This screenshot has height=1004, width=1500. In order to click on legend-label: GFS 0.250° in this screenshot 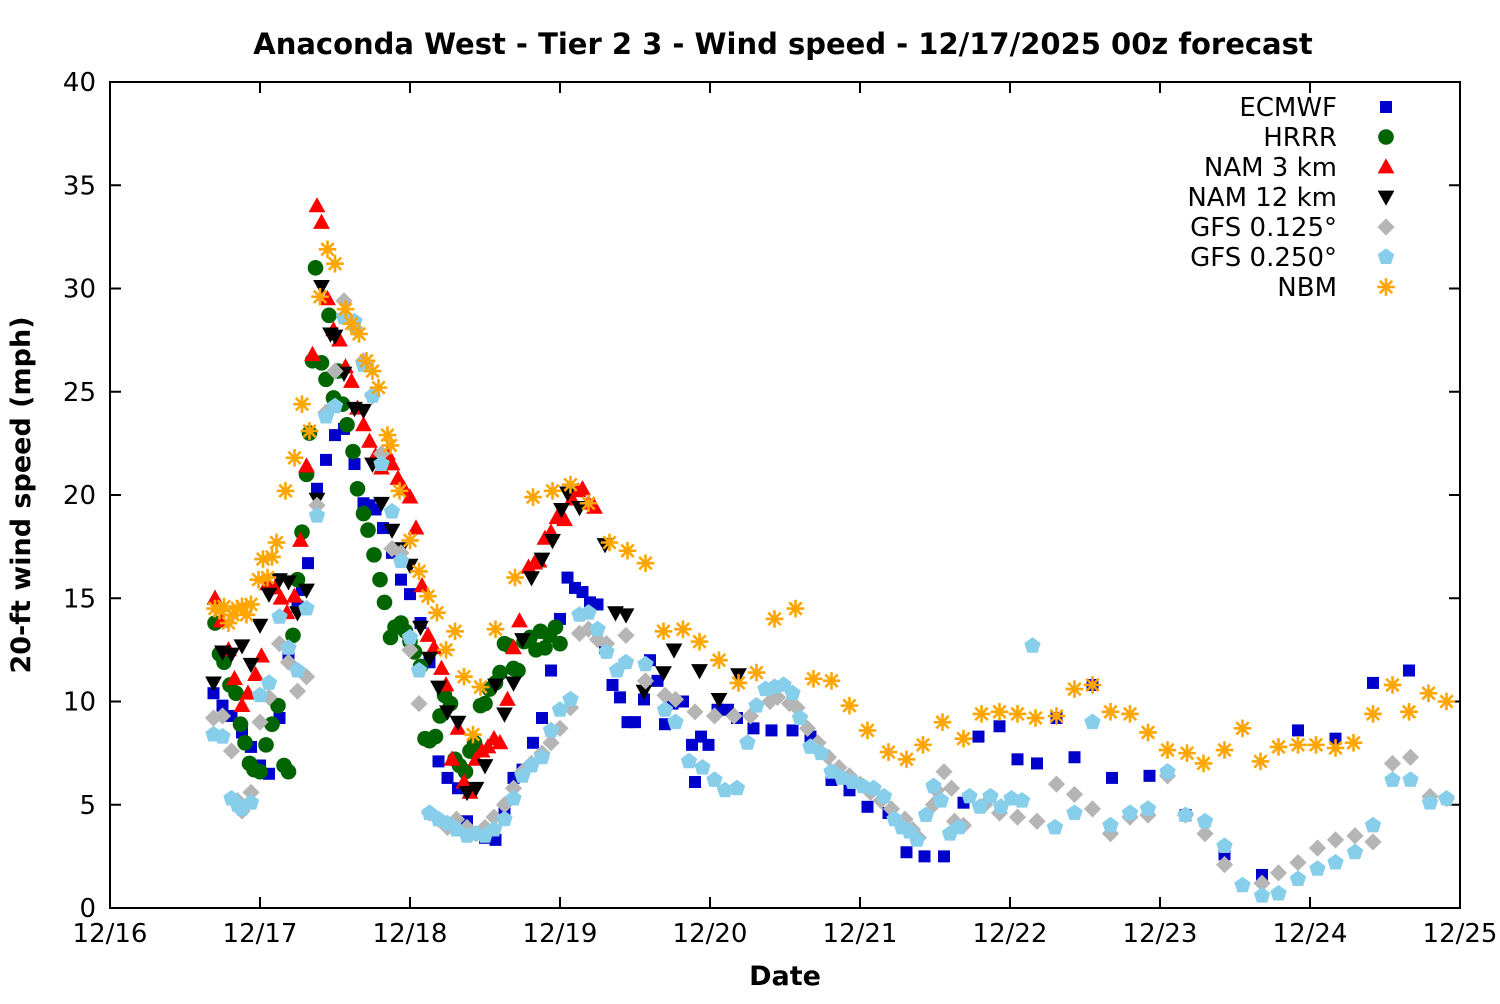, I will do `click(1263, 258)`.